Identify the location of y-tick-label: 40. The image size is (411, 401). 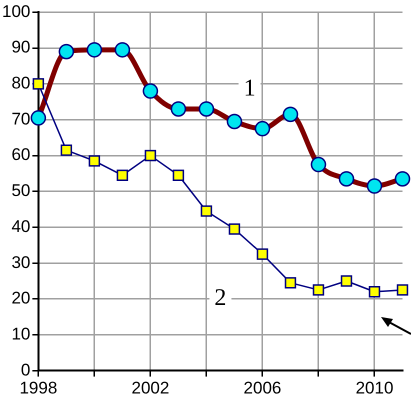
(20, 226).